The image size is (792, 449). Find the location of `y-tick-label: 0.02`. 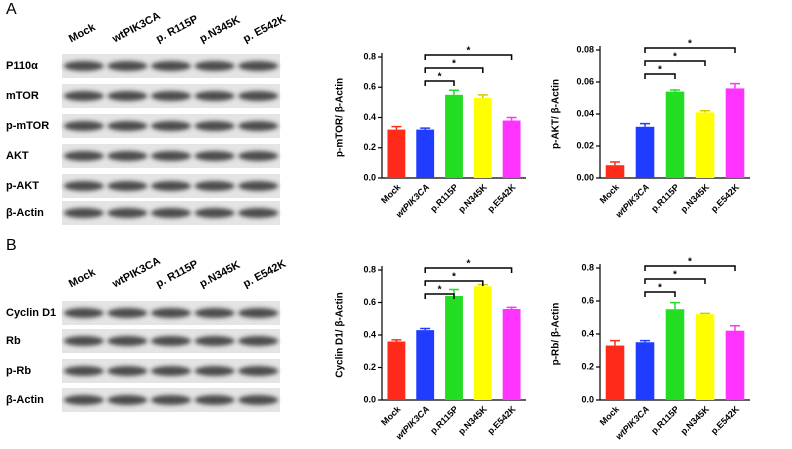

y-tick-label: 0.02 is located at coordinates (585, 145).